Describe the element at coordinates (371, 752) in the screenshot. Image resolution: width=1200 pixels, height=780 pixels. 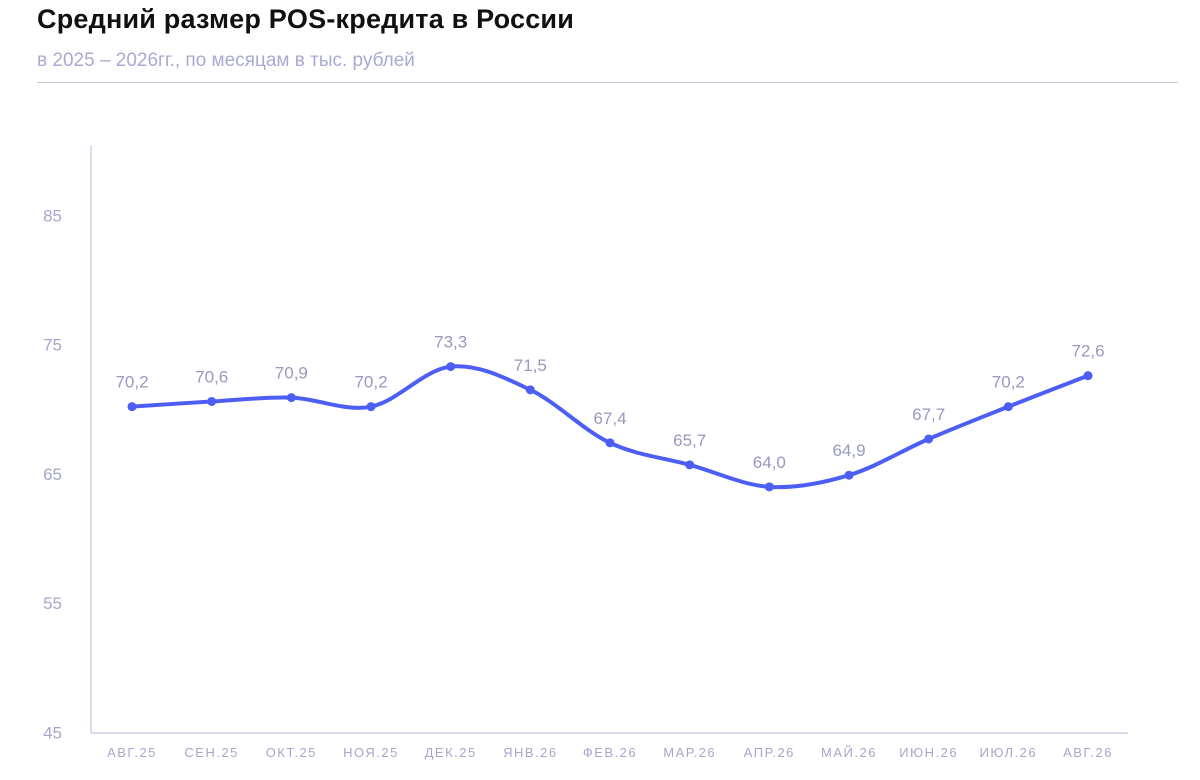
I see `x-tick-label: НОЯ.25` at that location.